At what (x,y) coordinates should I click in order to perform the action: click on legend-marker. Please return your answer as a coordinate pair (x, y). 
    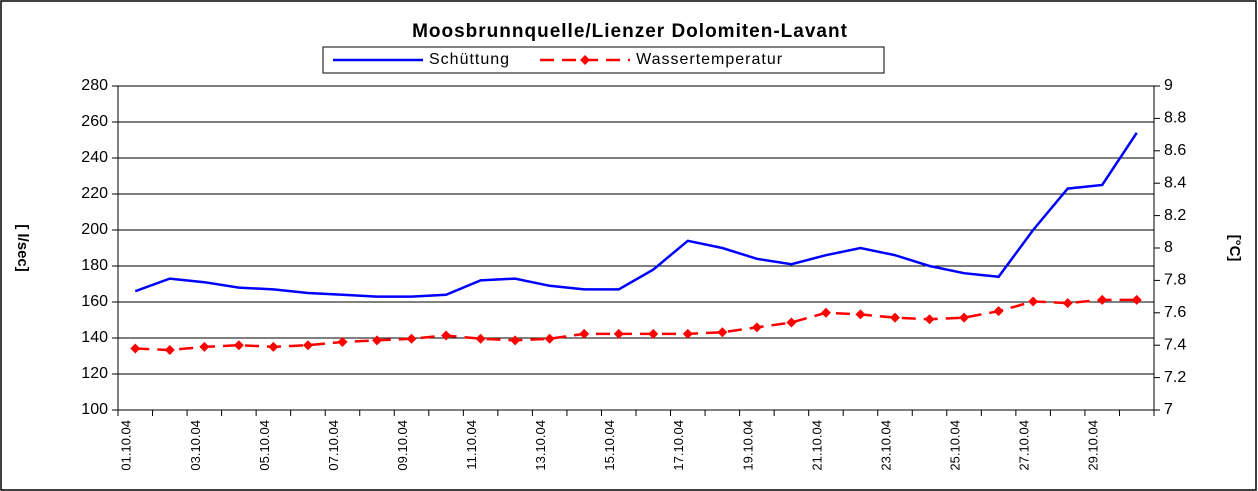
    Looking at the image, I should click on (585, 60).